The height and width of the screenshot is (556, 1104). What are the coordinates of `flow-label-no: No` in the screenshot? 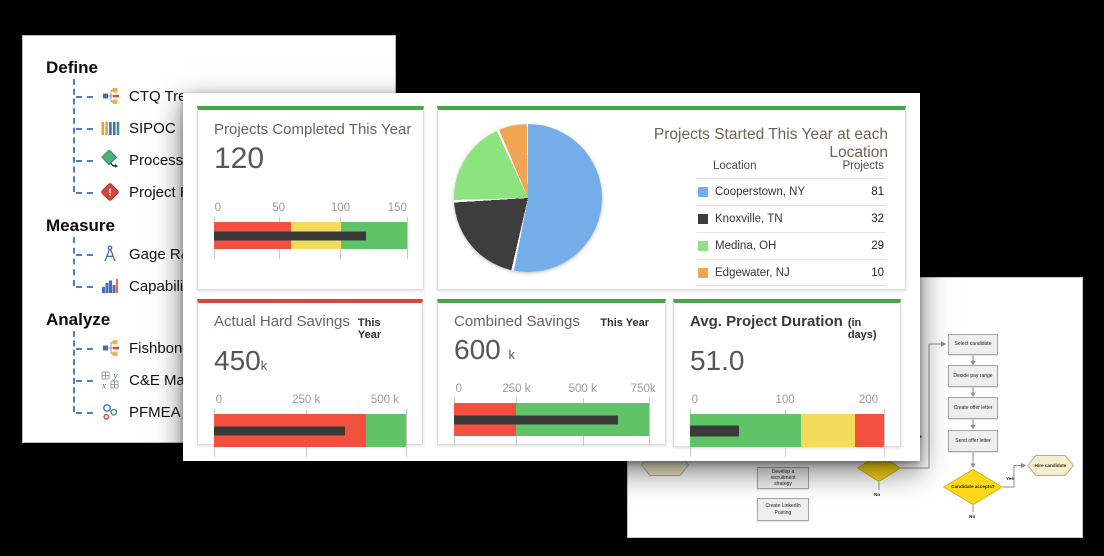 It's located at (877, 494).